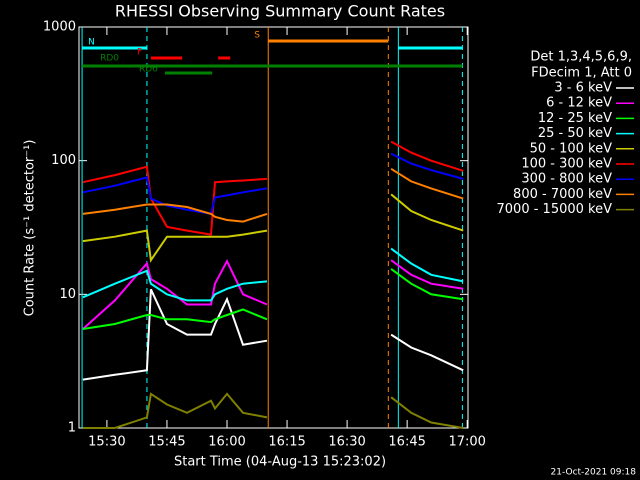 Image resolution: width=640 pixels, height=480 pixels. What do you see at coordinates (575, 133) in the screenshot?
I see `legend-label: 25 - 50 keV` at bounding box center [575, 133].